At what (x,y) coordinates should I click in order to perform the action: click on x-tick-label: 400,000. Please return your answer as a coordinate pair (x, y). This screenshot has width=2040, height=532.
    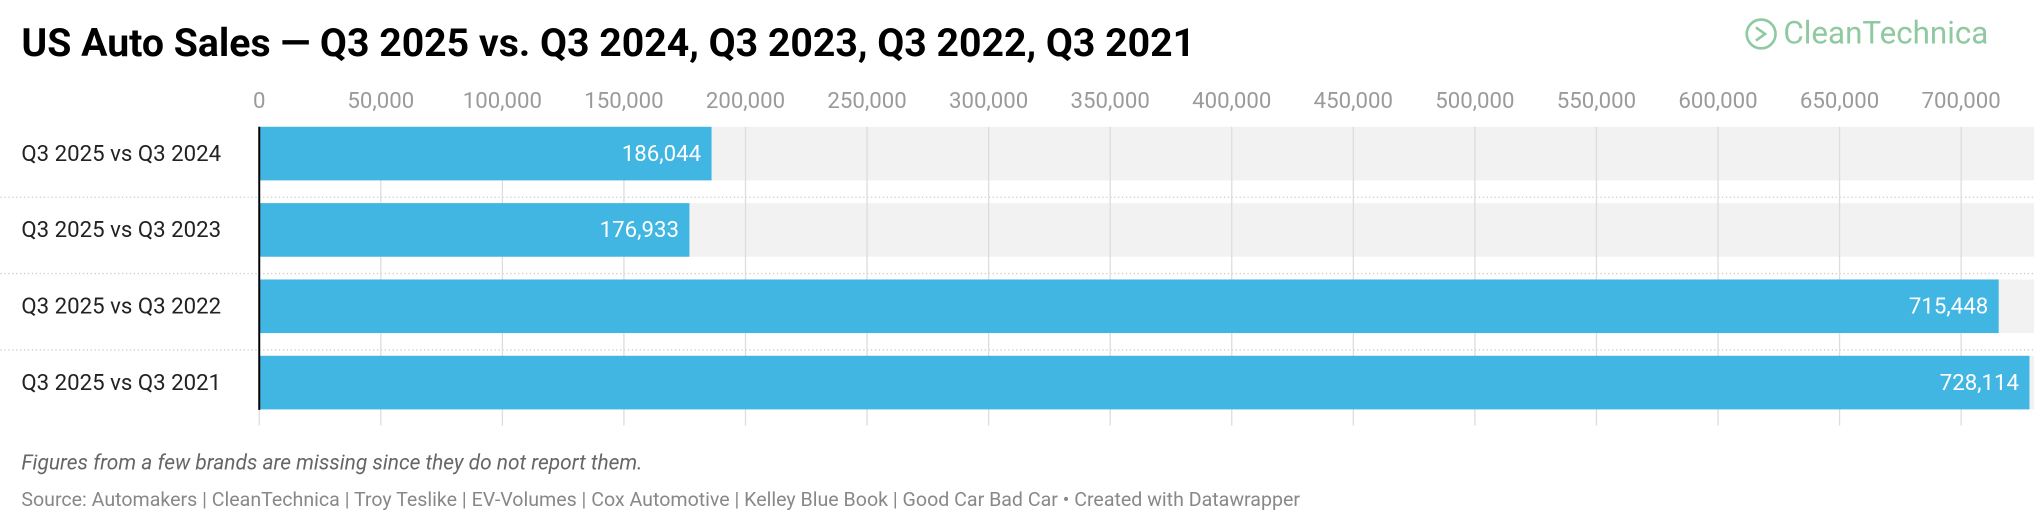
    Looking at the image, I should click on (1231, 101).